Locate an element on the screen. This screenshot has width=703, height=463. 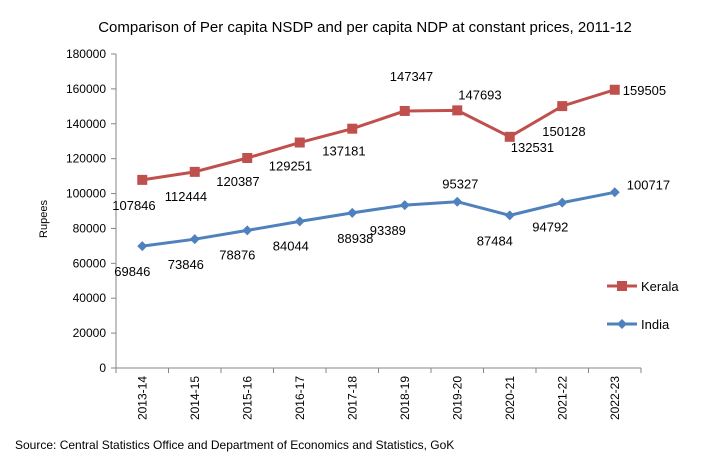
data-label-kerala: 147347 is located at coordinates (411, 76).